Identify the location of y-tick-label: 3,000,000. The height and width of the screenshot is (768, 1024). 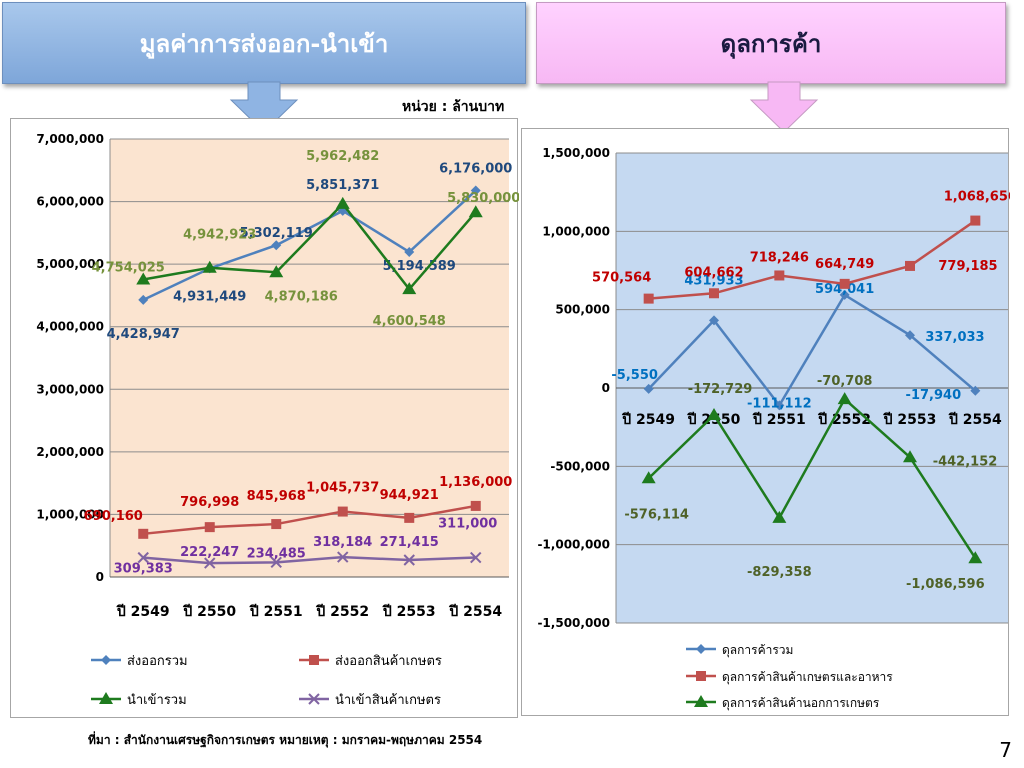
(70, 389).